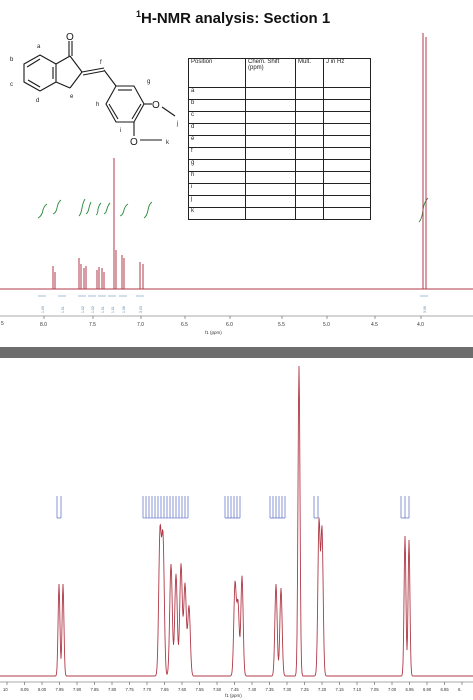 The image size is (473, 700). What do you see at coordinates (235, 689) in the screenshot?
I see `x-tick-label: 7.45` at bounding box center [235, 689].